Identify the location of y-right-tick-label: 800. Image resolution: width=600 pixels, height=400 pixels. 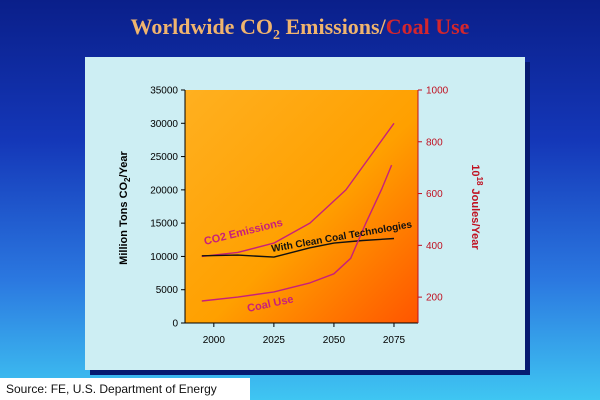
(434, 142).